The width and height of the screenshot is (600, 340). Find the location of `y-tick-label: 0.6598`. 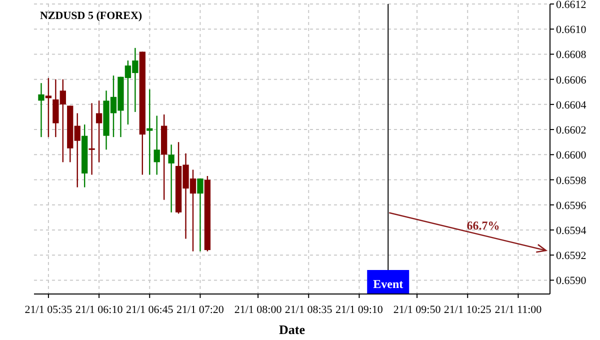

y-tick-label: 0.6598 is located at coordinates (571, 180).